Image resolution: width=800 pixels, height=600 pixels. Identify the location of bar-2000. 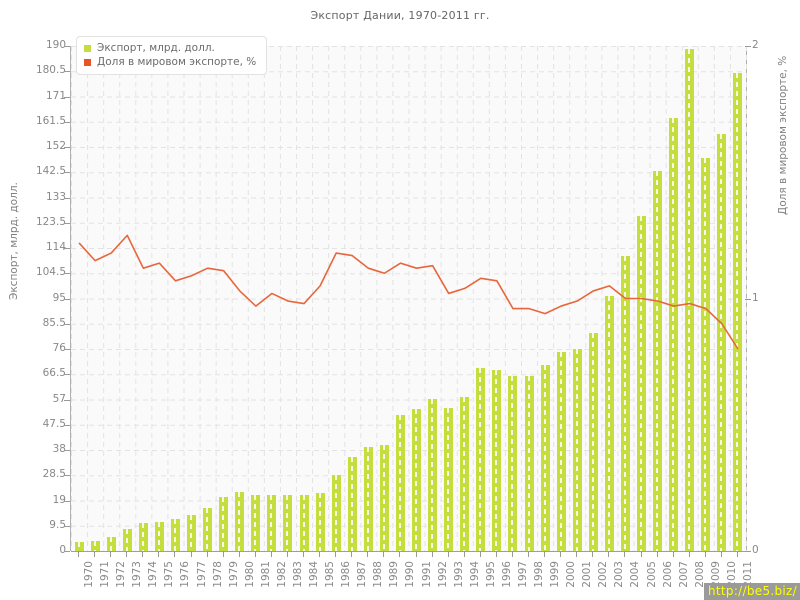
(561, 451).